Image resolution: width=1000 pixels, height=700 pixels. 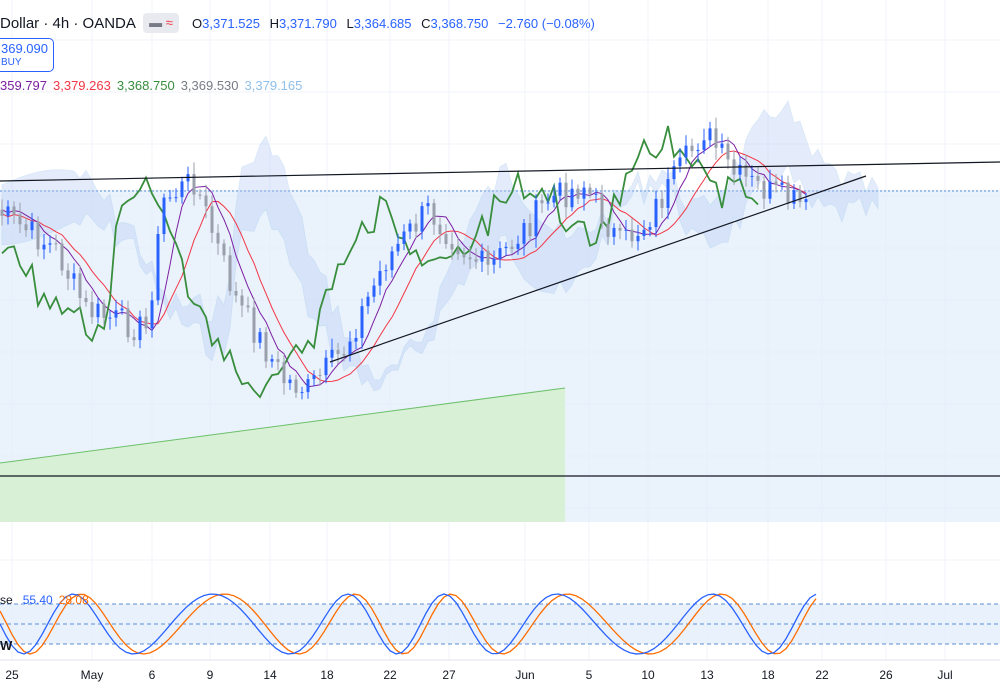 What do you see at coordinates (945, 675) in the screenshot?
I see `time-tick-15: Jul` at bounding box center [945, 675].